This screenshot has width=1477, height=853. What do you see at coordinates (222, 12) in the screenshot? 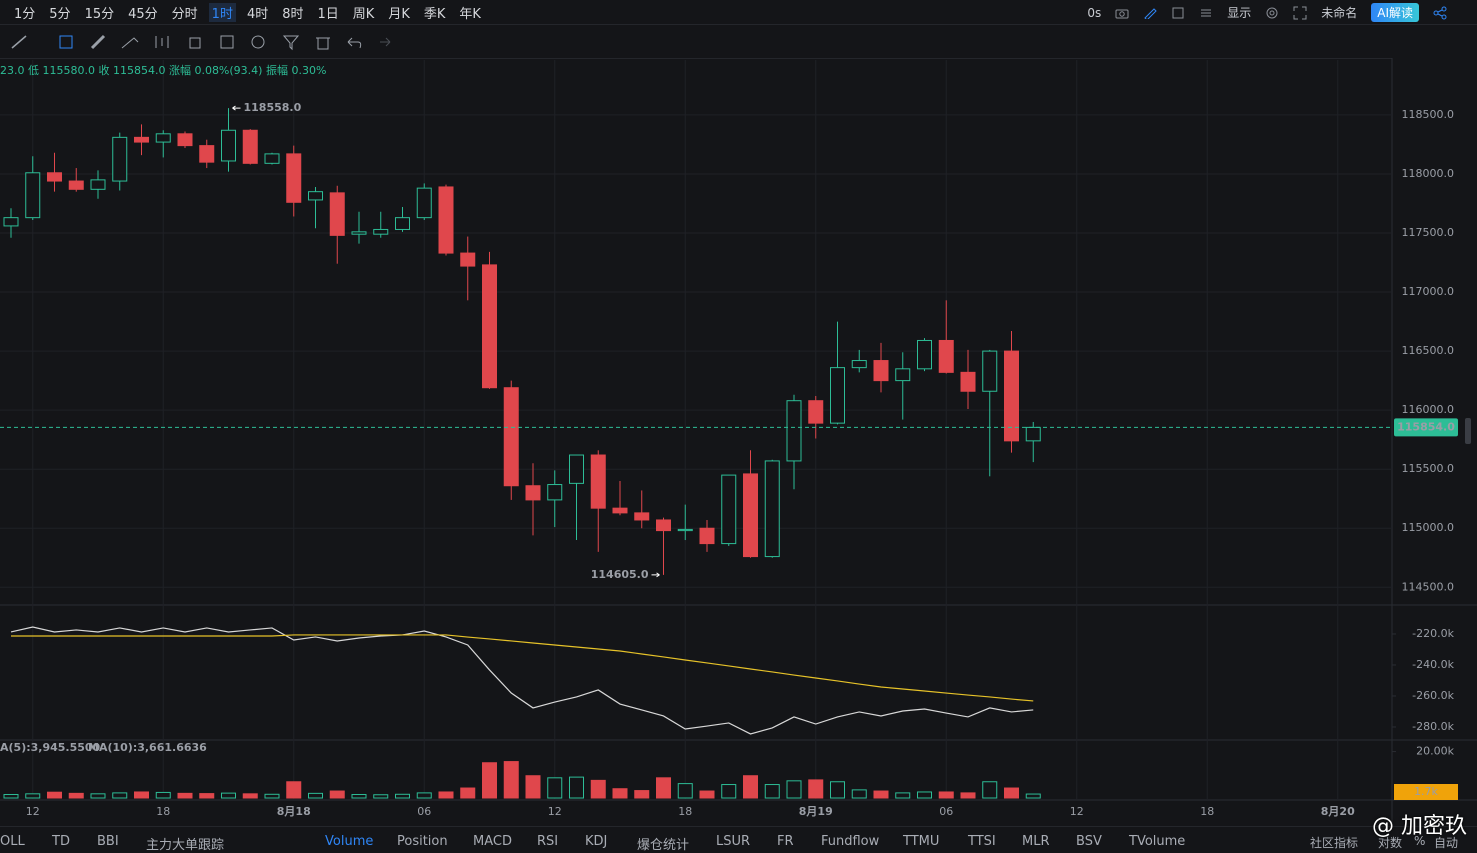
I see `interval-button: 1时` at bounding box center [222, 12].